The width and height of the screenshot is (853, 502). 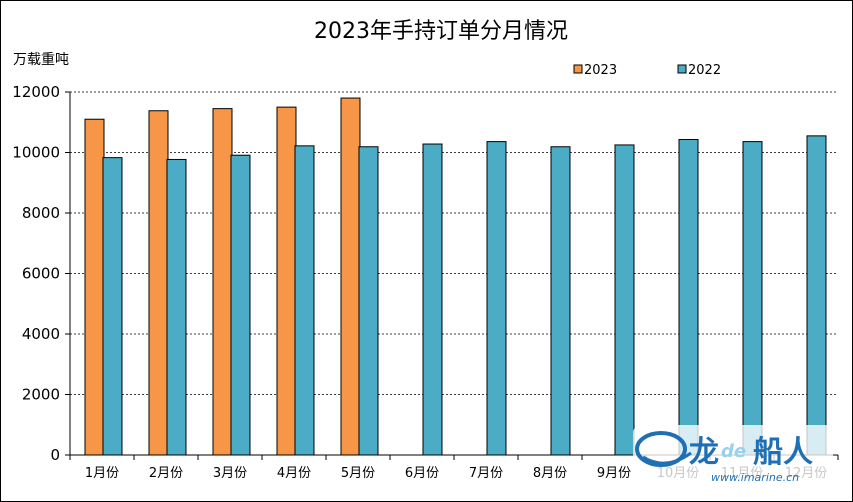 What do you see at coordinates (682, 69) in the screenshot?
I see `legend-swatch-2022` at bounding box center [682, 69].